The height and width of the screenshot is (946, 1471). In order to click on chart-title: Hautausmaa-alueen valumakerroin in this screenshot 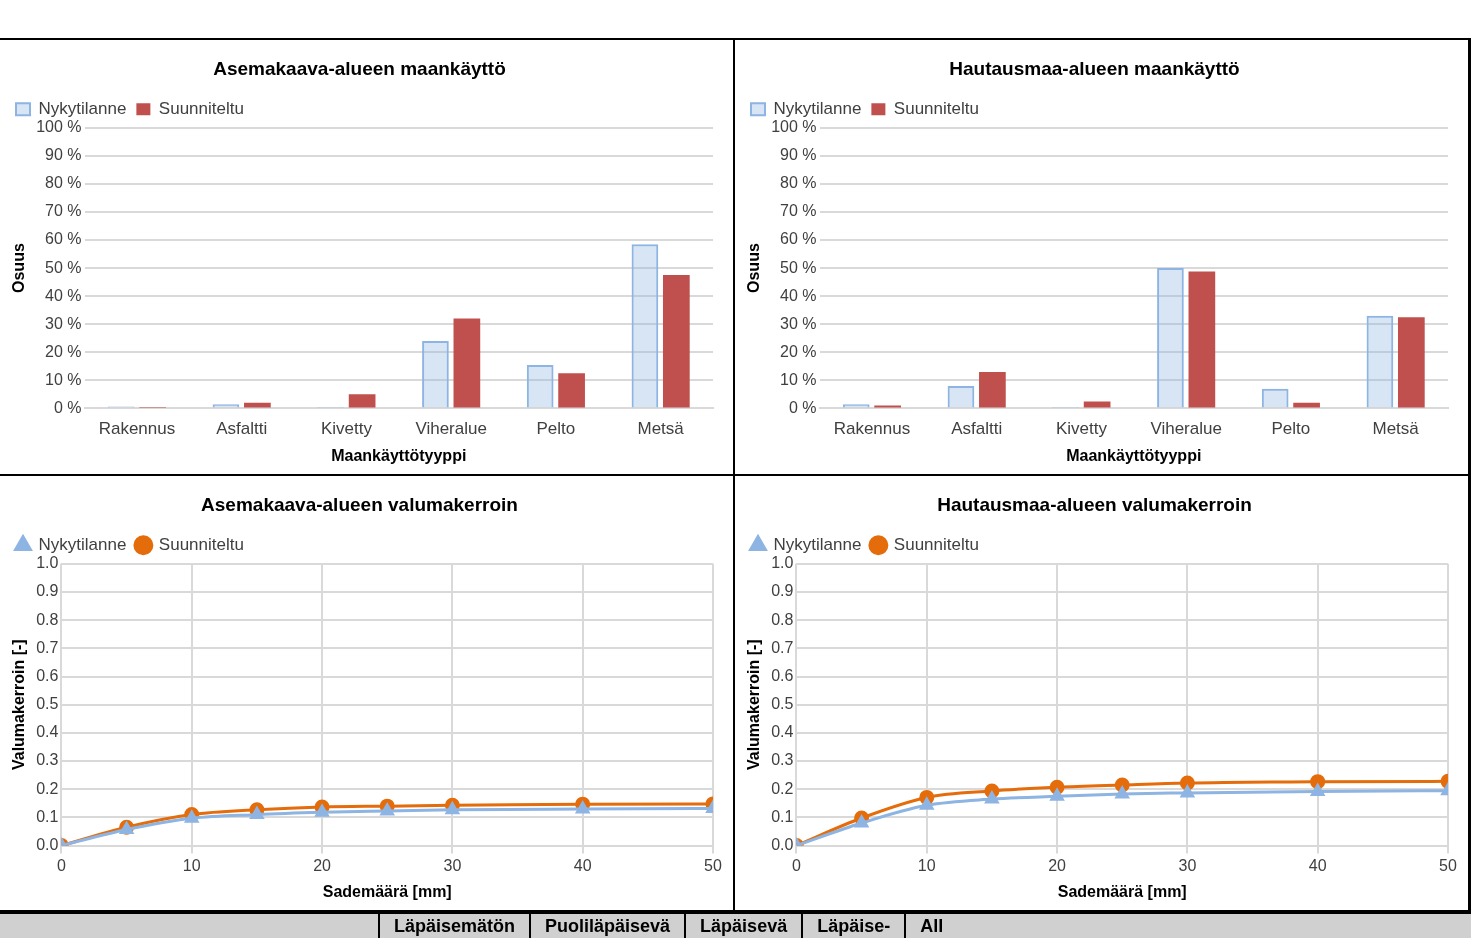, I will do `click(1094, 504)`.